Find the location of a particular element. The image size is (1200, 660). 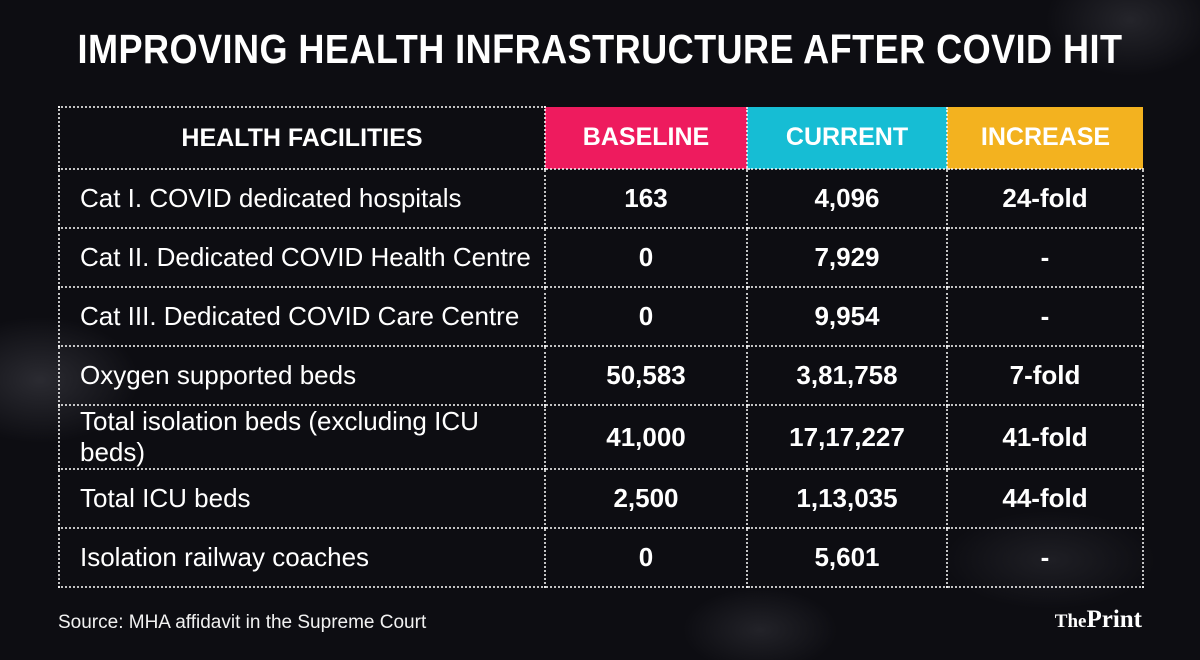

column-header-current: CURRENT is located at coordinates (846, 138).